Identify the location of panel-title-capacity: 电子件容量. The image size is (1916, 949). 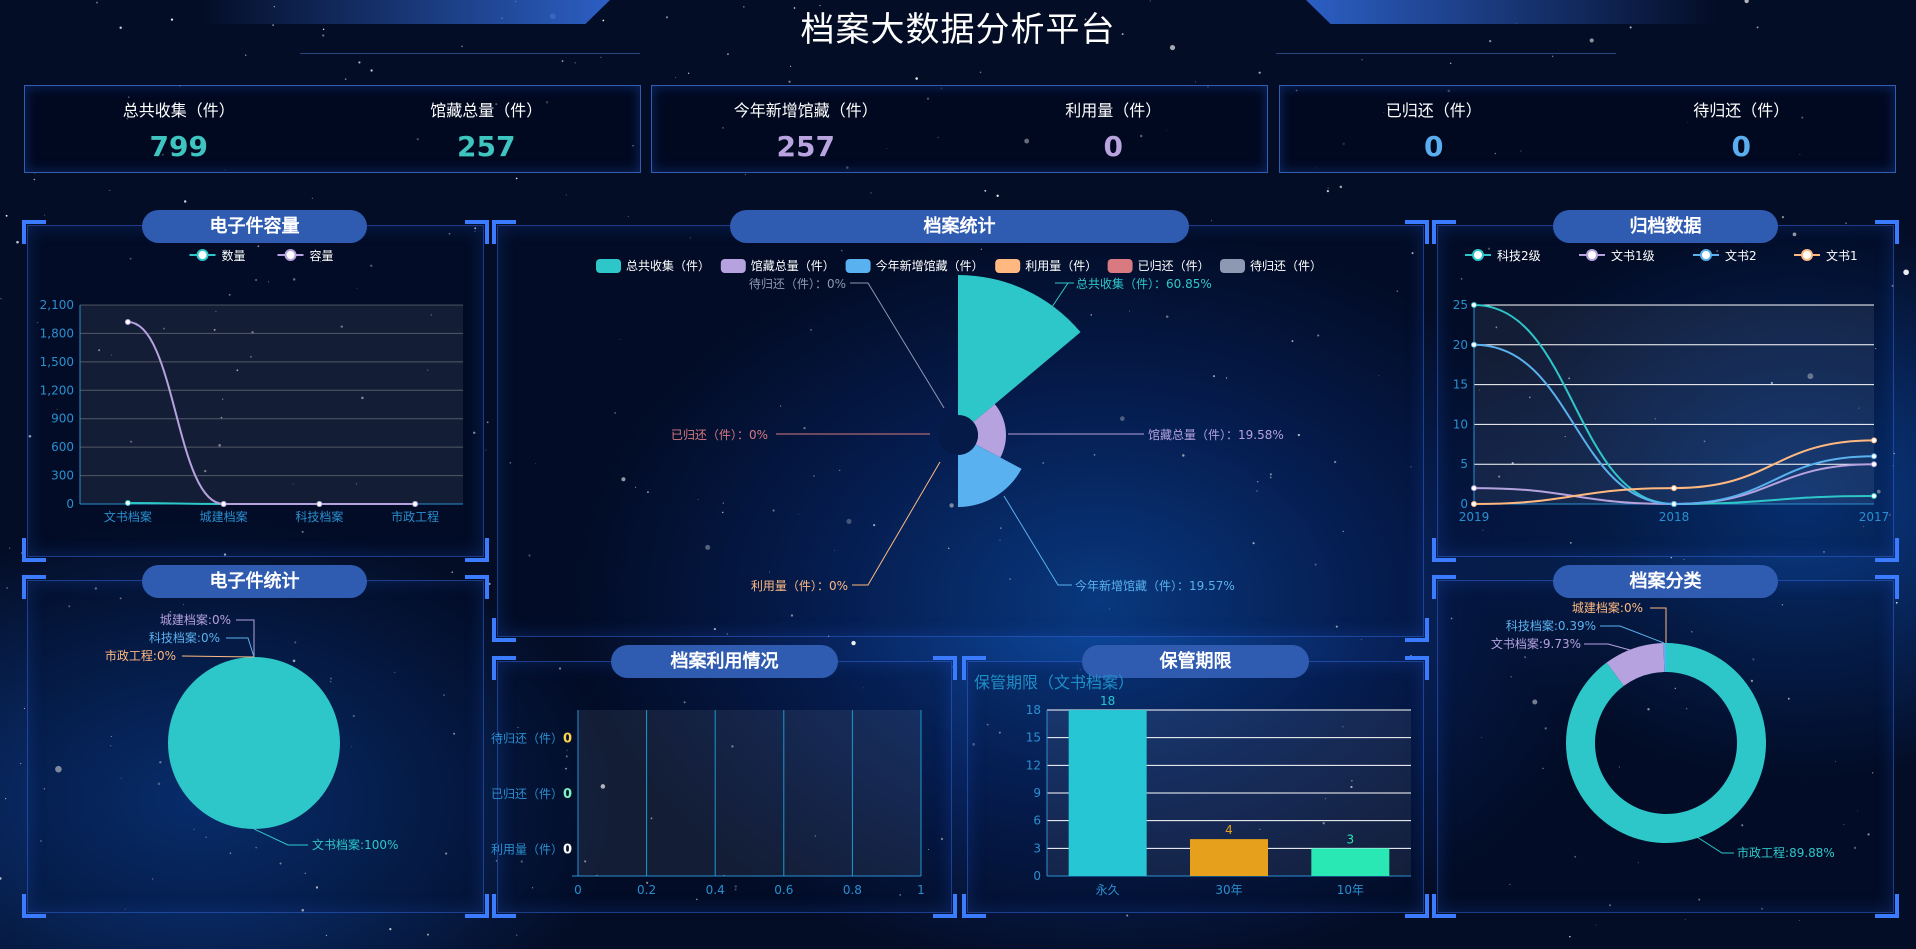
(254, 226).